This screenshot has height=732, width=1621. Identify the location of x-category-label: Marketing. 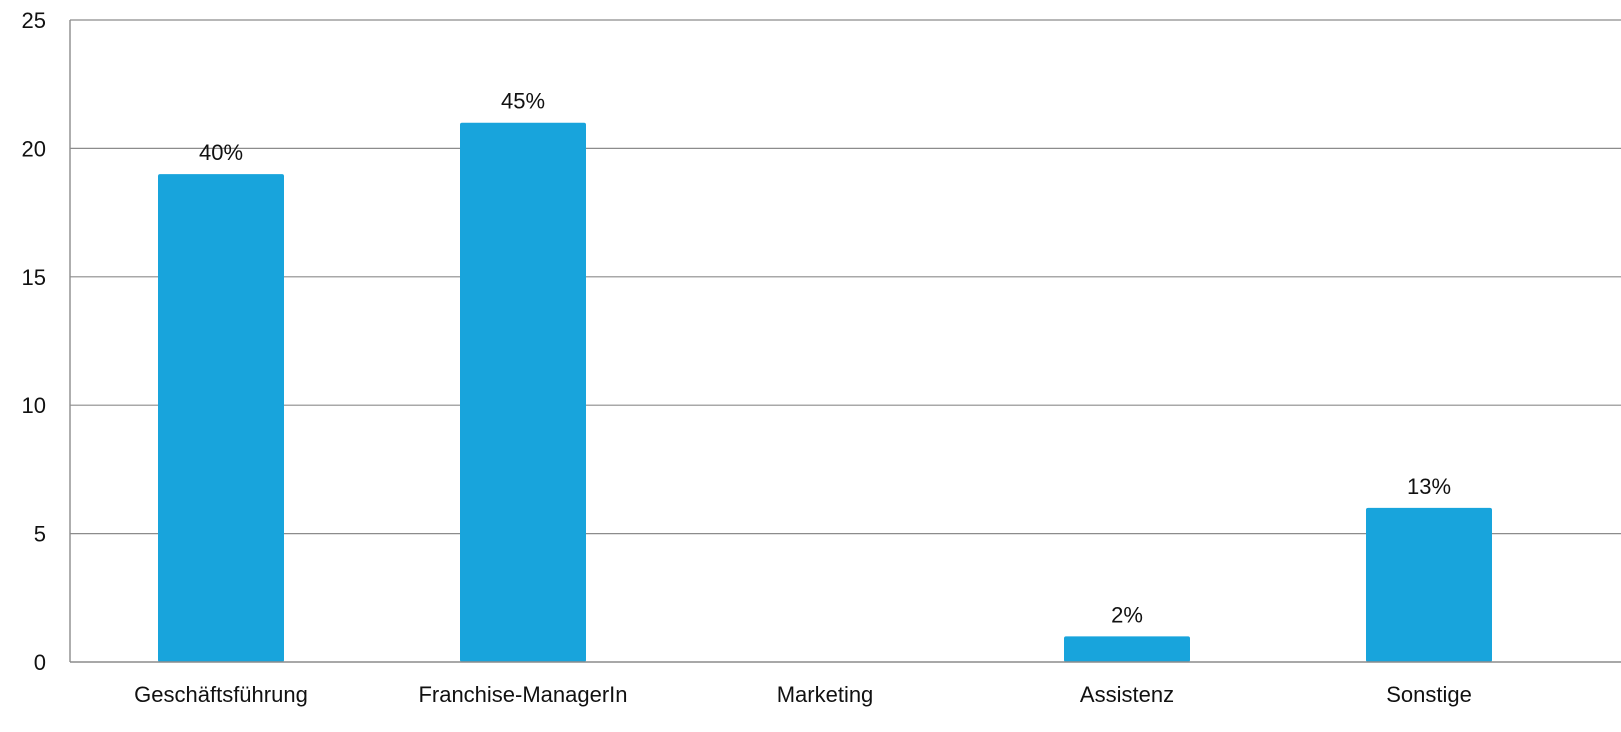
(825, 694).